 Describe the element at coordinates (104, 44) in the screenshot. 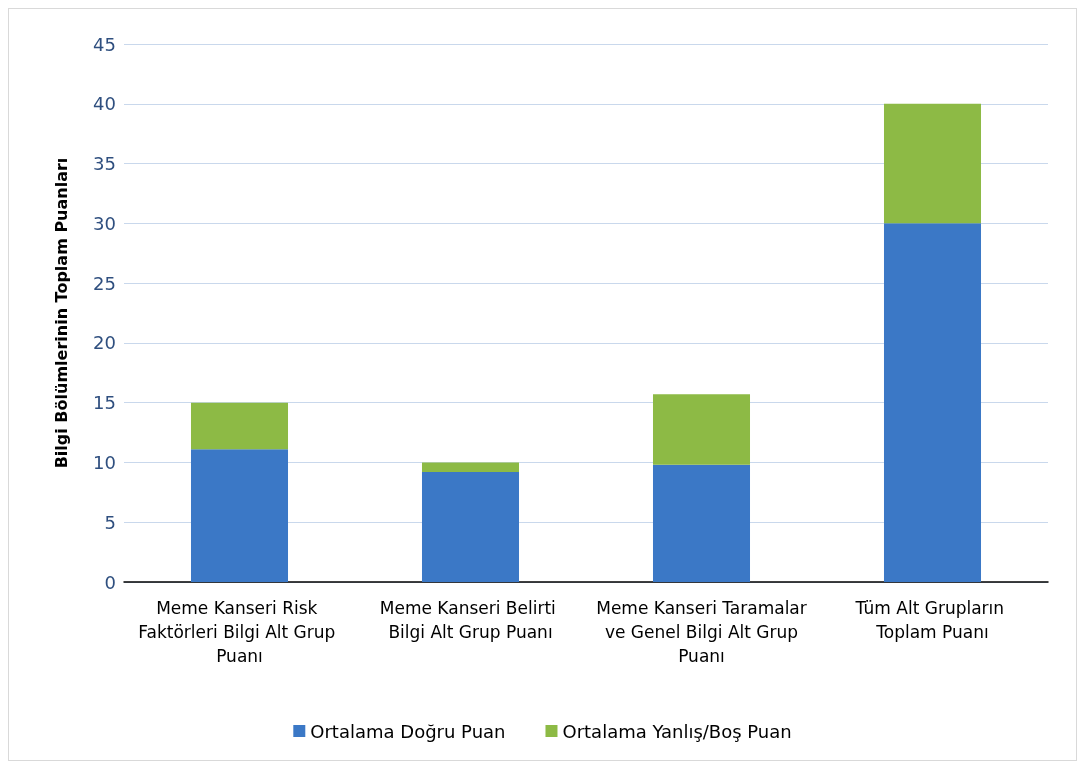

I see `y-tick-label: 45` at that location.